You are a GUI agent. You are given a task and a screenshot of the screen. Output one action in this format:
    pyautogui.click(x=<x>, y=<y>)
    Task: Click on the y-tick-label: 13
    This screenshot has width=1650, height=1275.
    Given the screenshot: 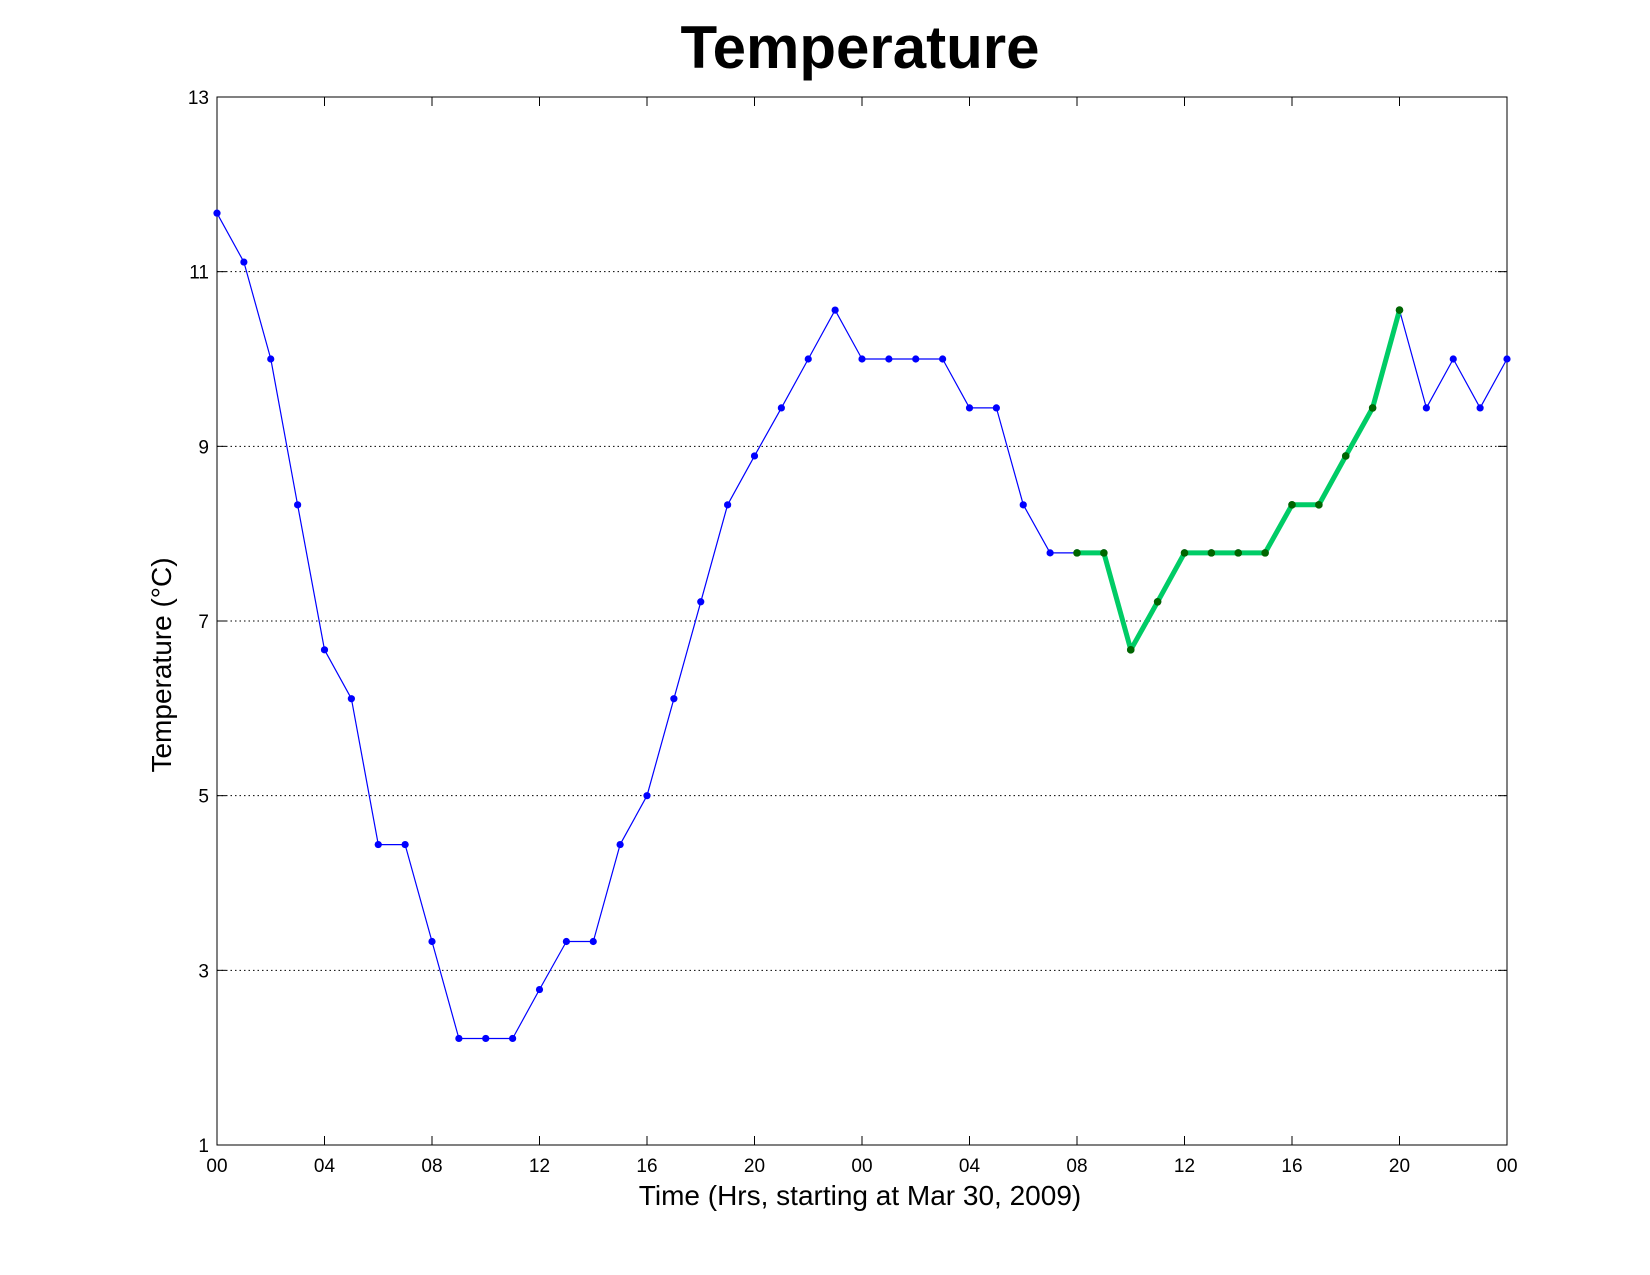 What is the action you would take?
    pyautogui.click(x=198, y=98)
    